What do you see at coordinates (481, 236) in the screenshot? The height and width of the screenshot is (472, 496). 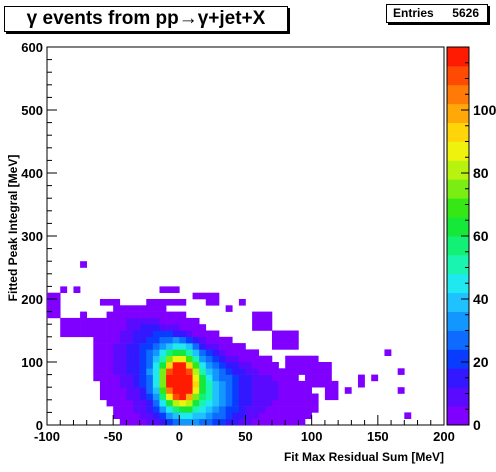 I see `z-tick-label: 60` at bounding box center [481, 236].